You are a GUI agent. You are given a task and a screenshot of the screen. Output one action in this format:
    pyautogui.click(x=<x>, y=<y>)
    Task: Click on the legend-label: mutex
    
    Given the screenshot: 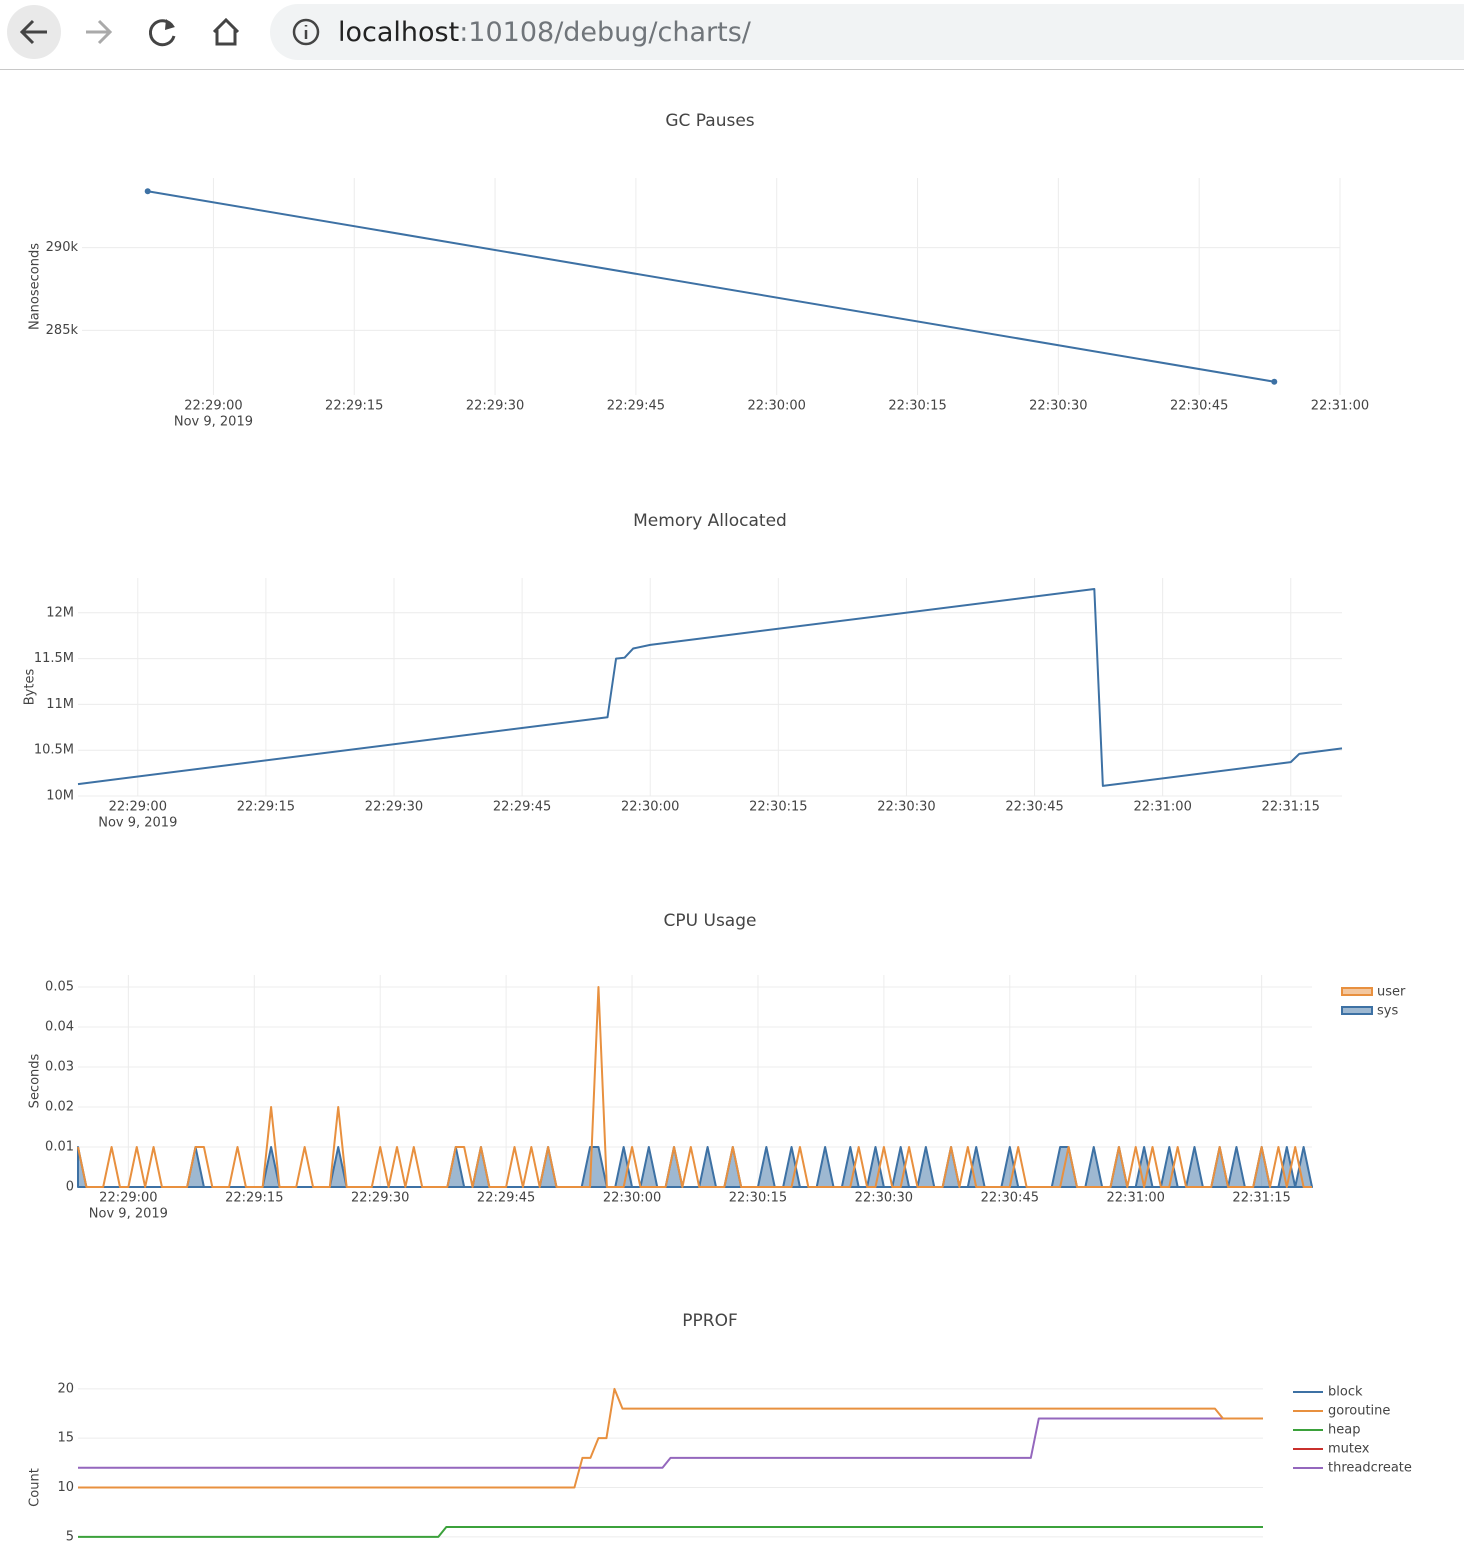 What is the action you would take?
    pyautogui.click(x=1349, y=1449)
    